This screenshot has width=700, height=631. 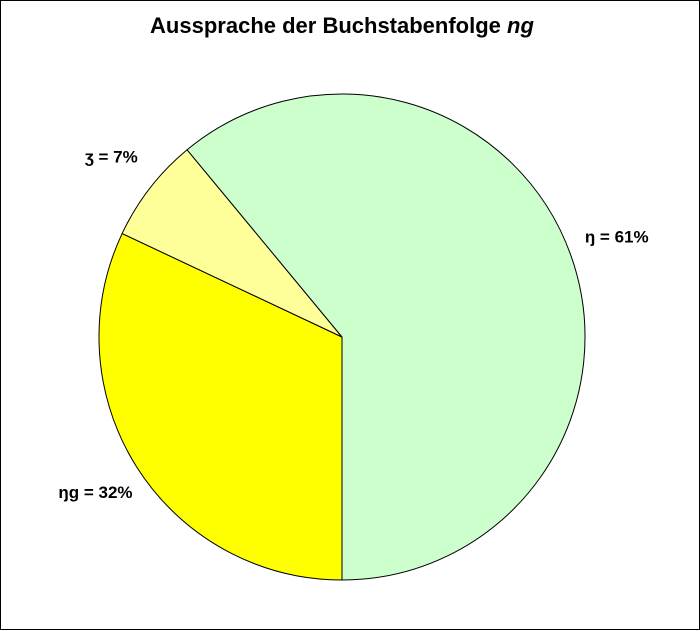 I want to click on title-italic: ng, so click(x=520, y=25).